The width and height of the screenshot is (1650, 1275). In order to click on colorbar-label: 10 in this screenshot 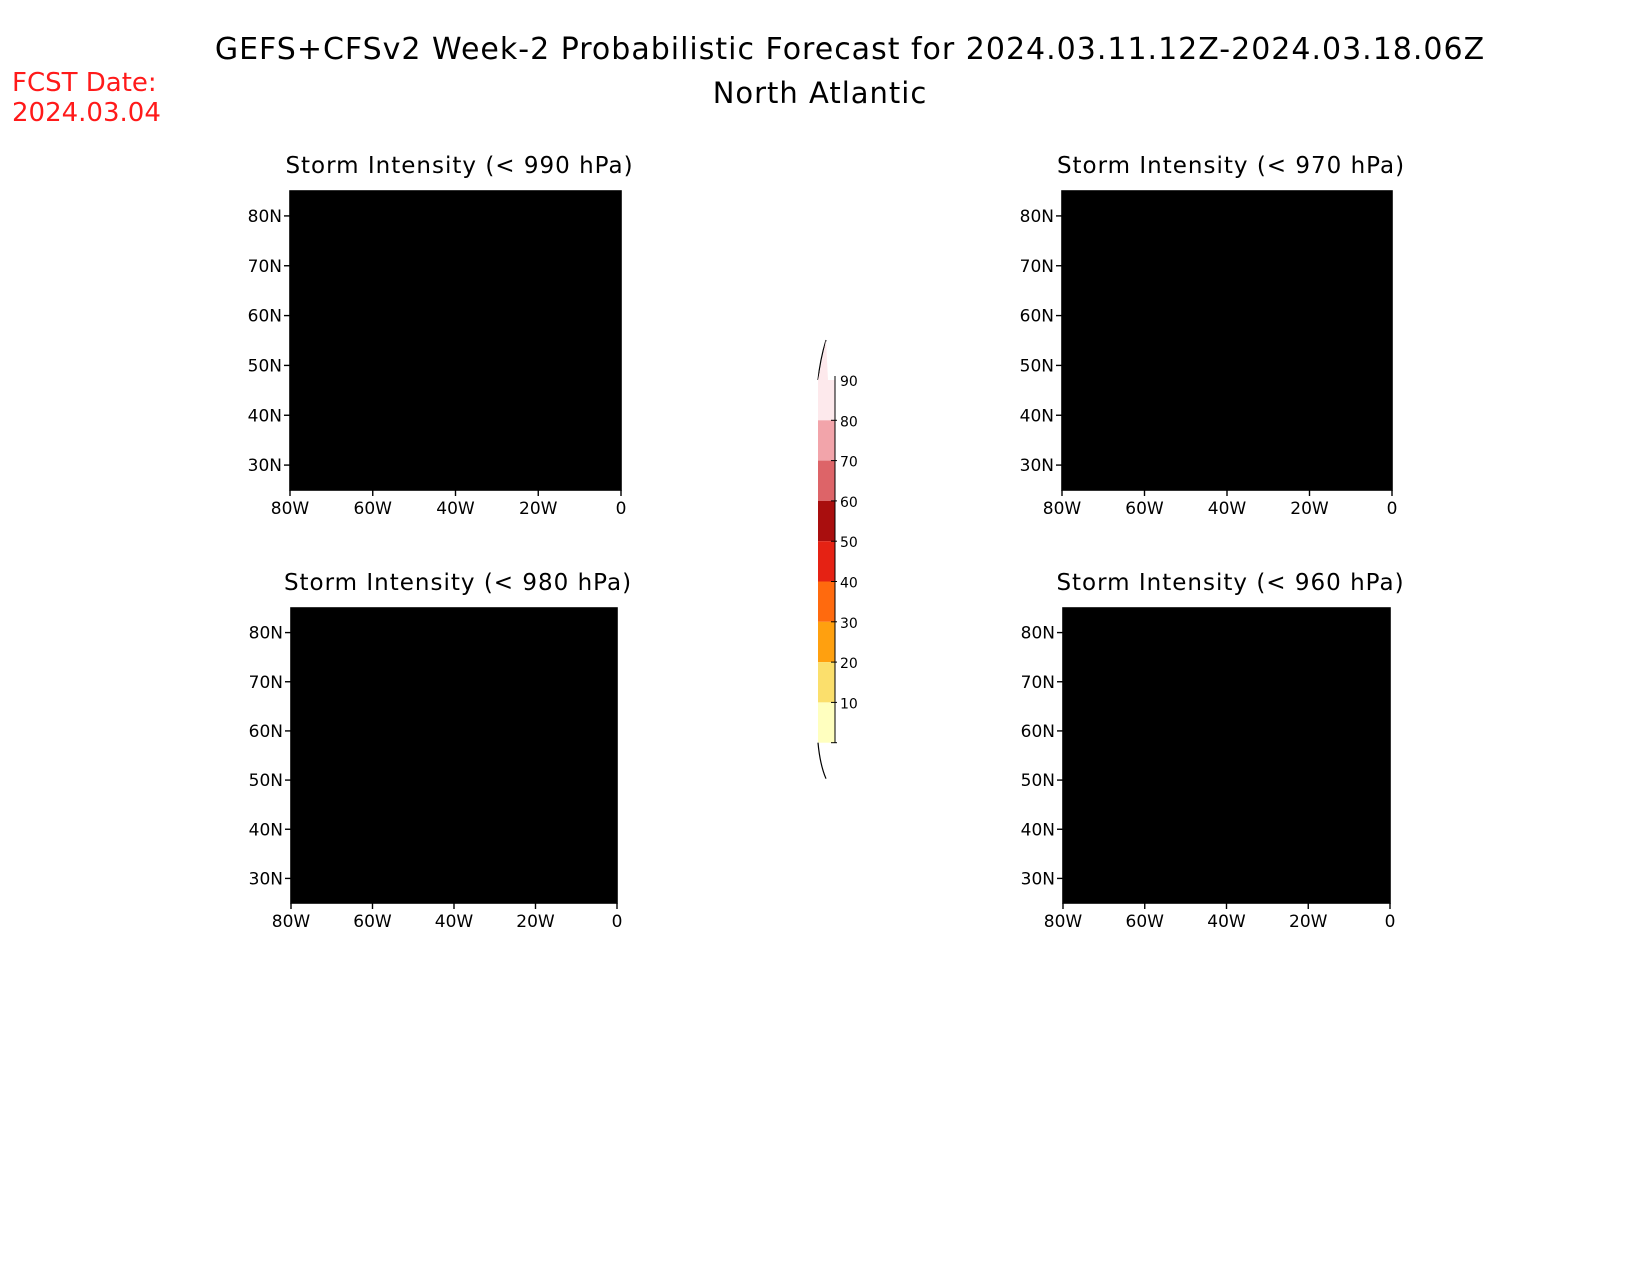, I will do `click(849, 704)`.